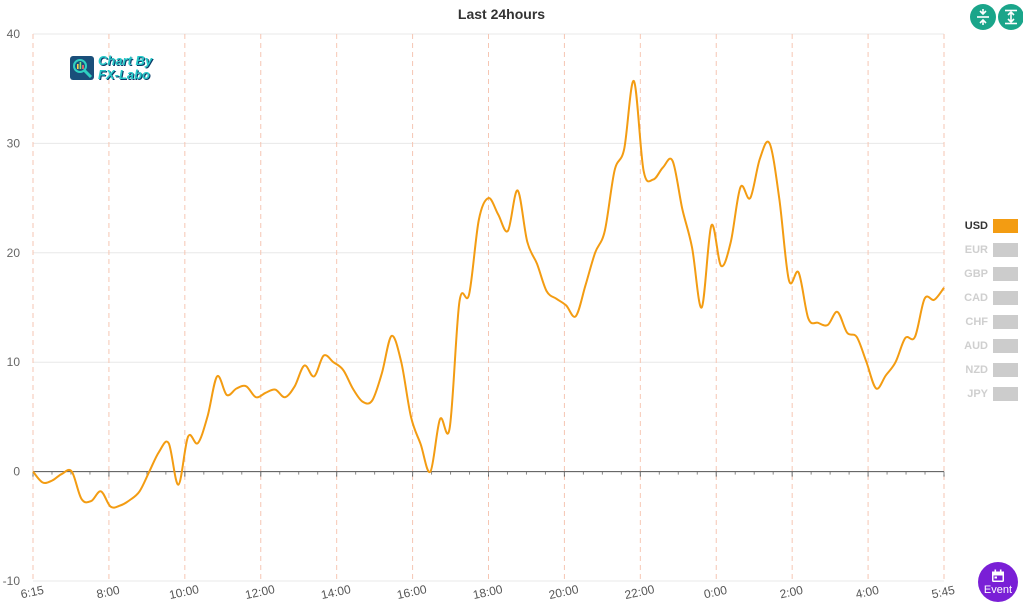 Image resolution: width=1023 pixels, height=604 pixels. I want to click on compress-button, so click(983, 17).